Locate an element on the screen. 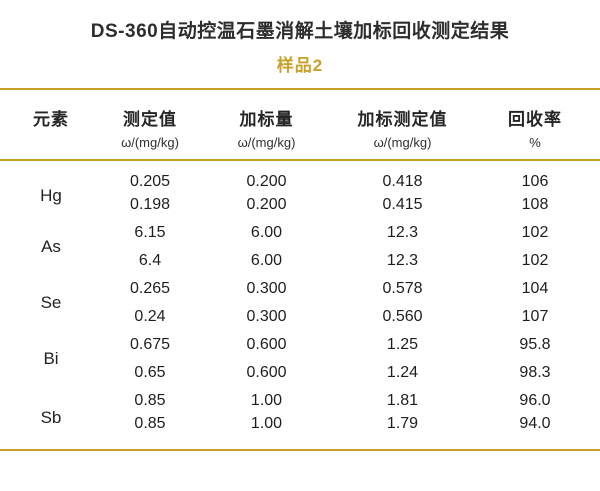 The image size is (600, 491). column-label: 元素 is located at coordinates (51, 119).